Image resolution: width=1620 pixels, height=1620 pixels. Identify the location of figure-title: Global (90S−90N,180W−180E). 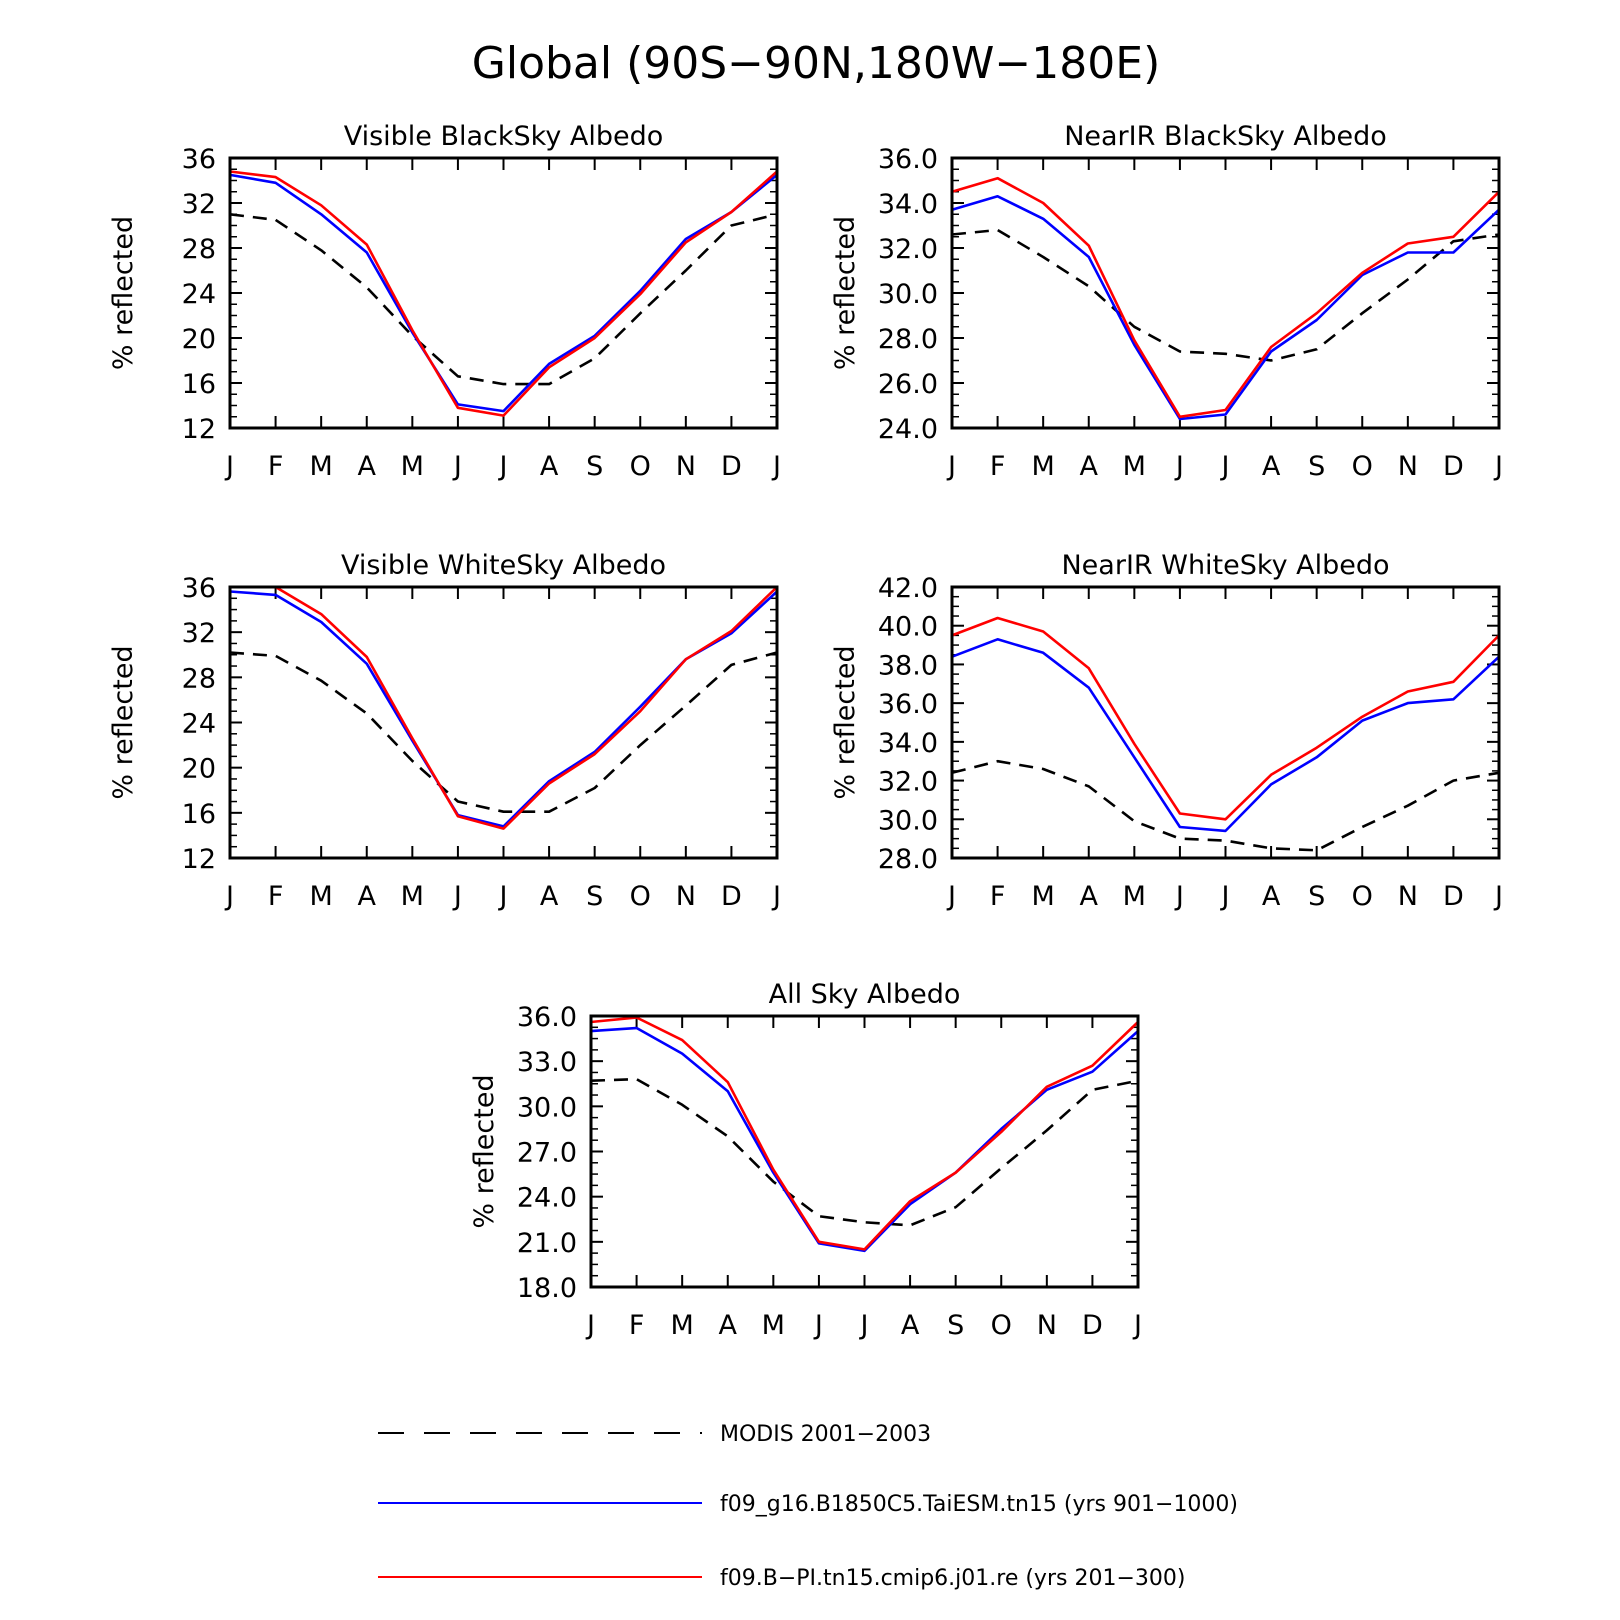
(816, 63).